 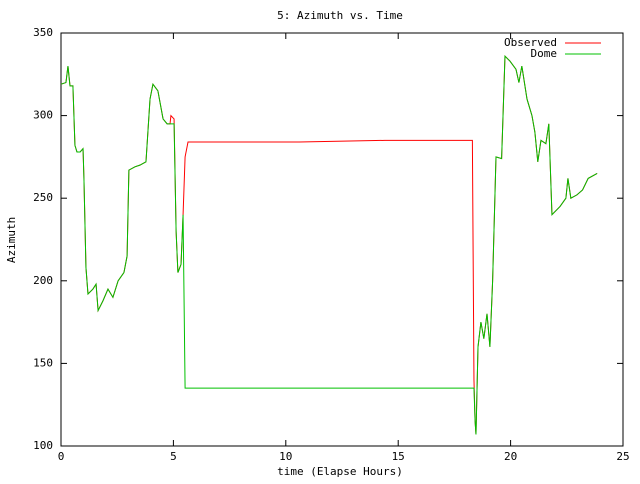 I want to click on x-tick-label: 20, so click(x=510, y=456).